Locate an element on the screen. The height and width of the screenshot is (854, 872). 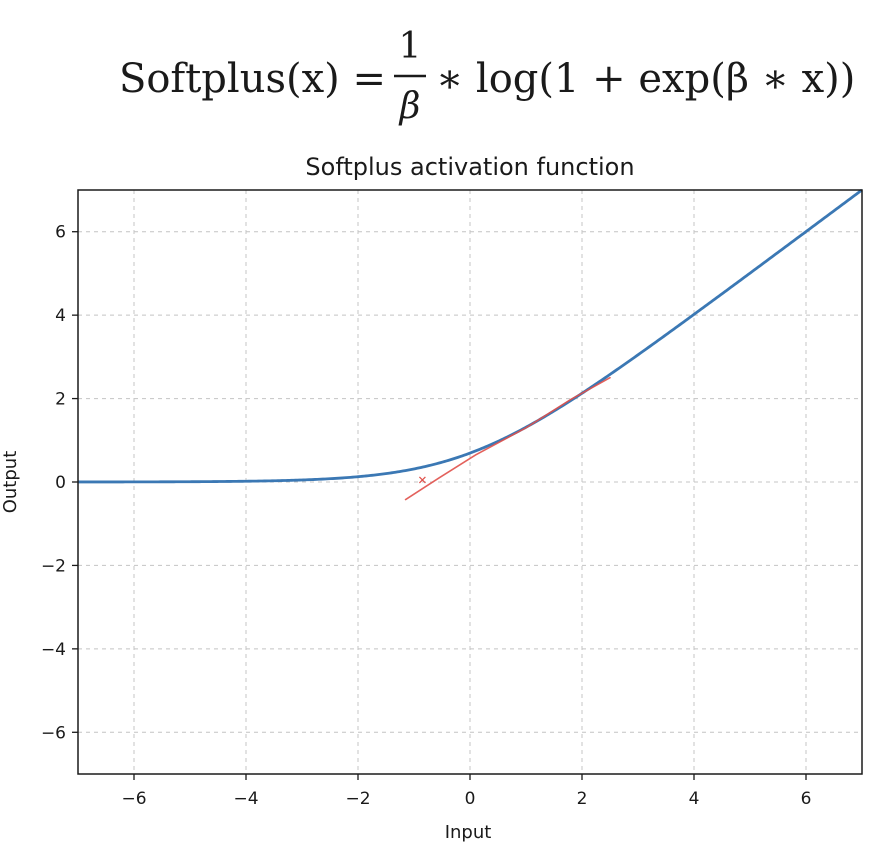
formula-rhs: ∗ log(1 + exp(β ∗ x)) is located at coordinates (645, 79).